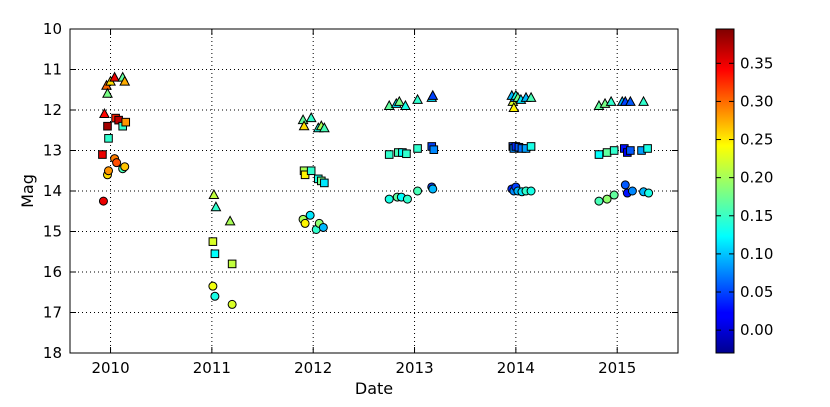  What do you see at coordinates (52, 232) in the screenshot?
I see `y-tick-label: 15` at bounding box center [52, 232].